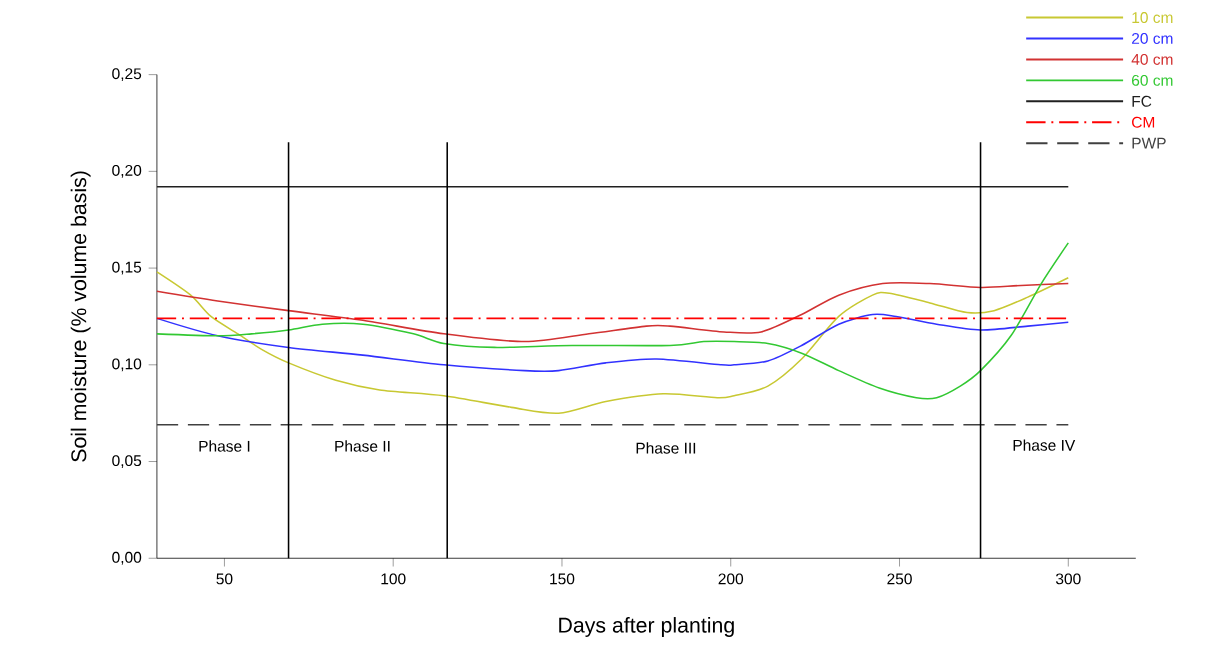 This screenshot has width=1224, height=654. I want to click on annotation: Phase IV, so click(1044, 445).